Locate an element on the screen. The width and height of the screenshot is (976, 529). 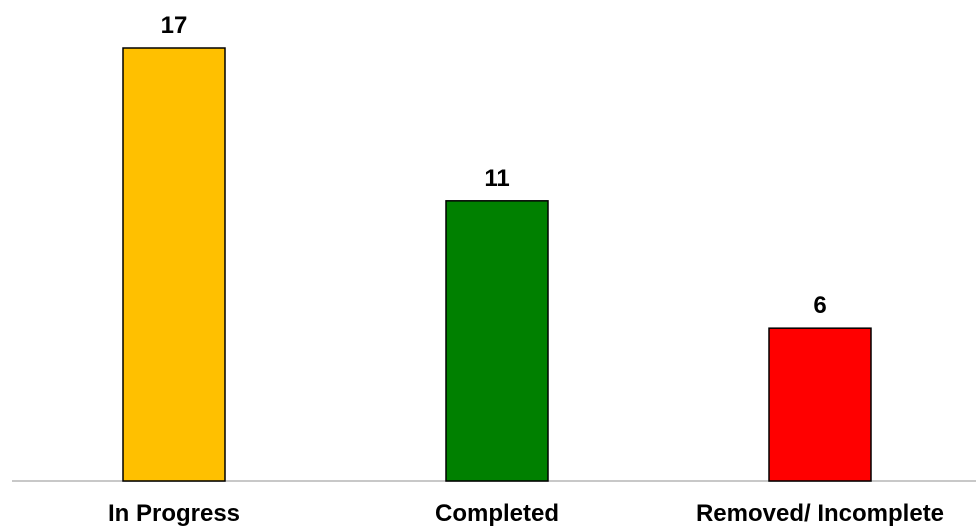
category-labels-group: In Progress Completed Removed/ Incomplete is located at coordinates (526, 513).